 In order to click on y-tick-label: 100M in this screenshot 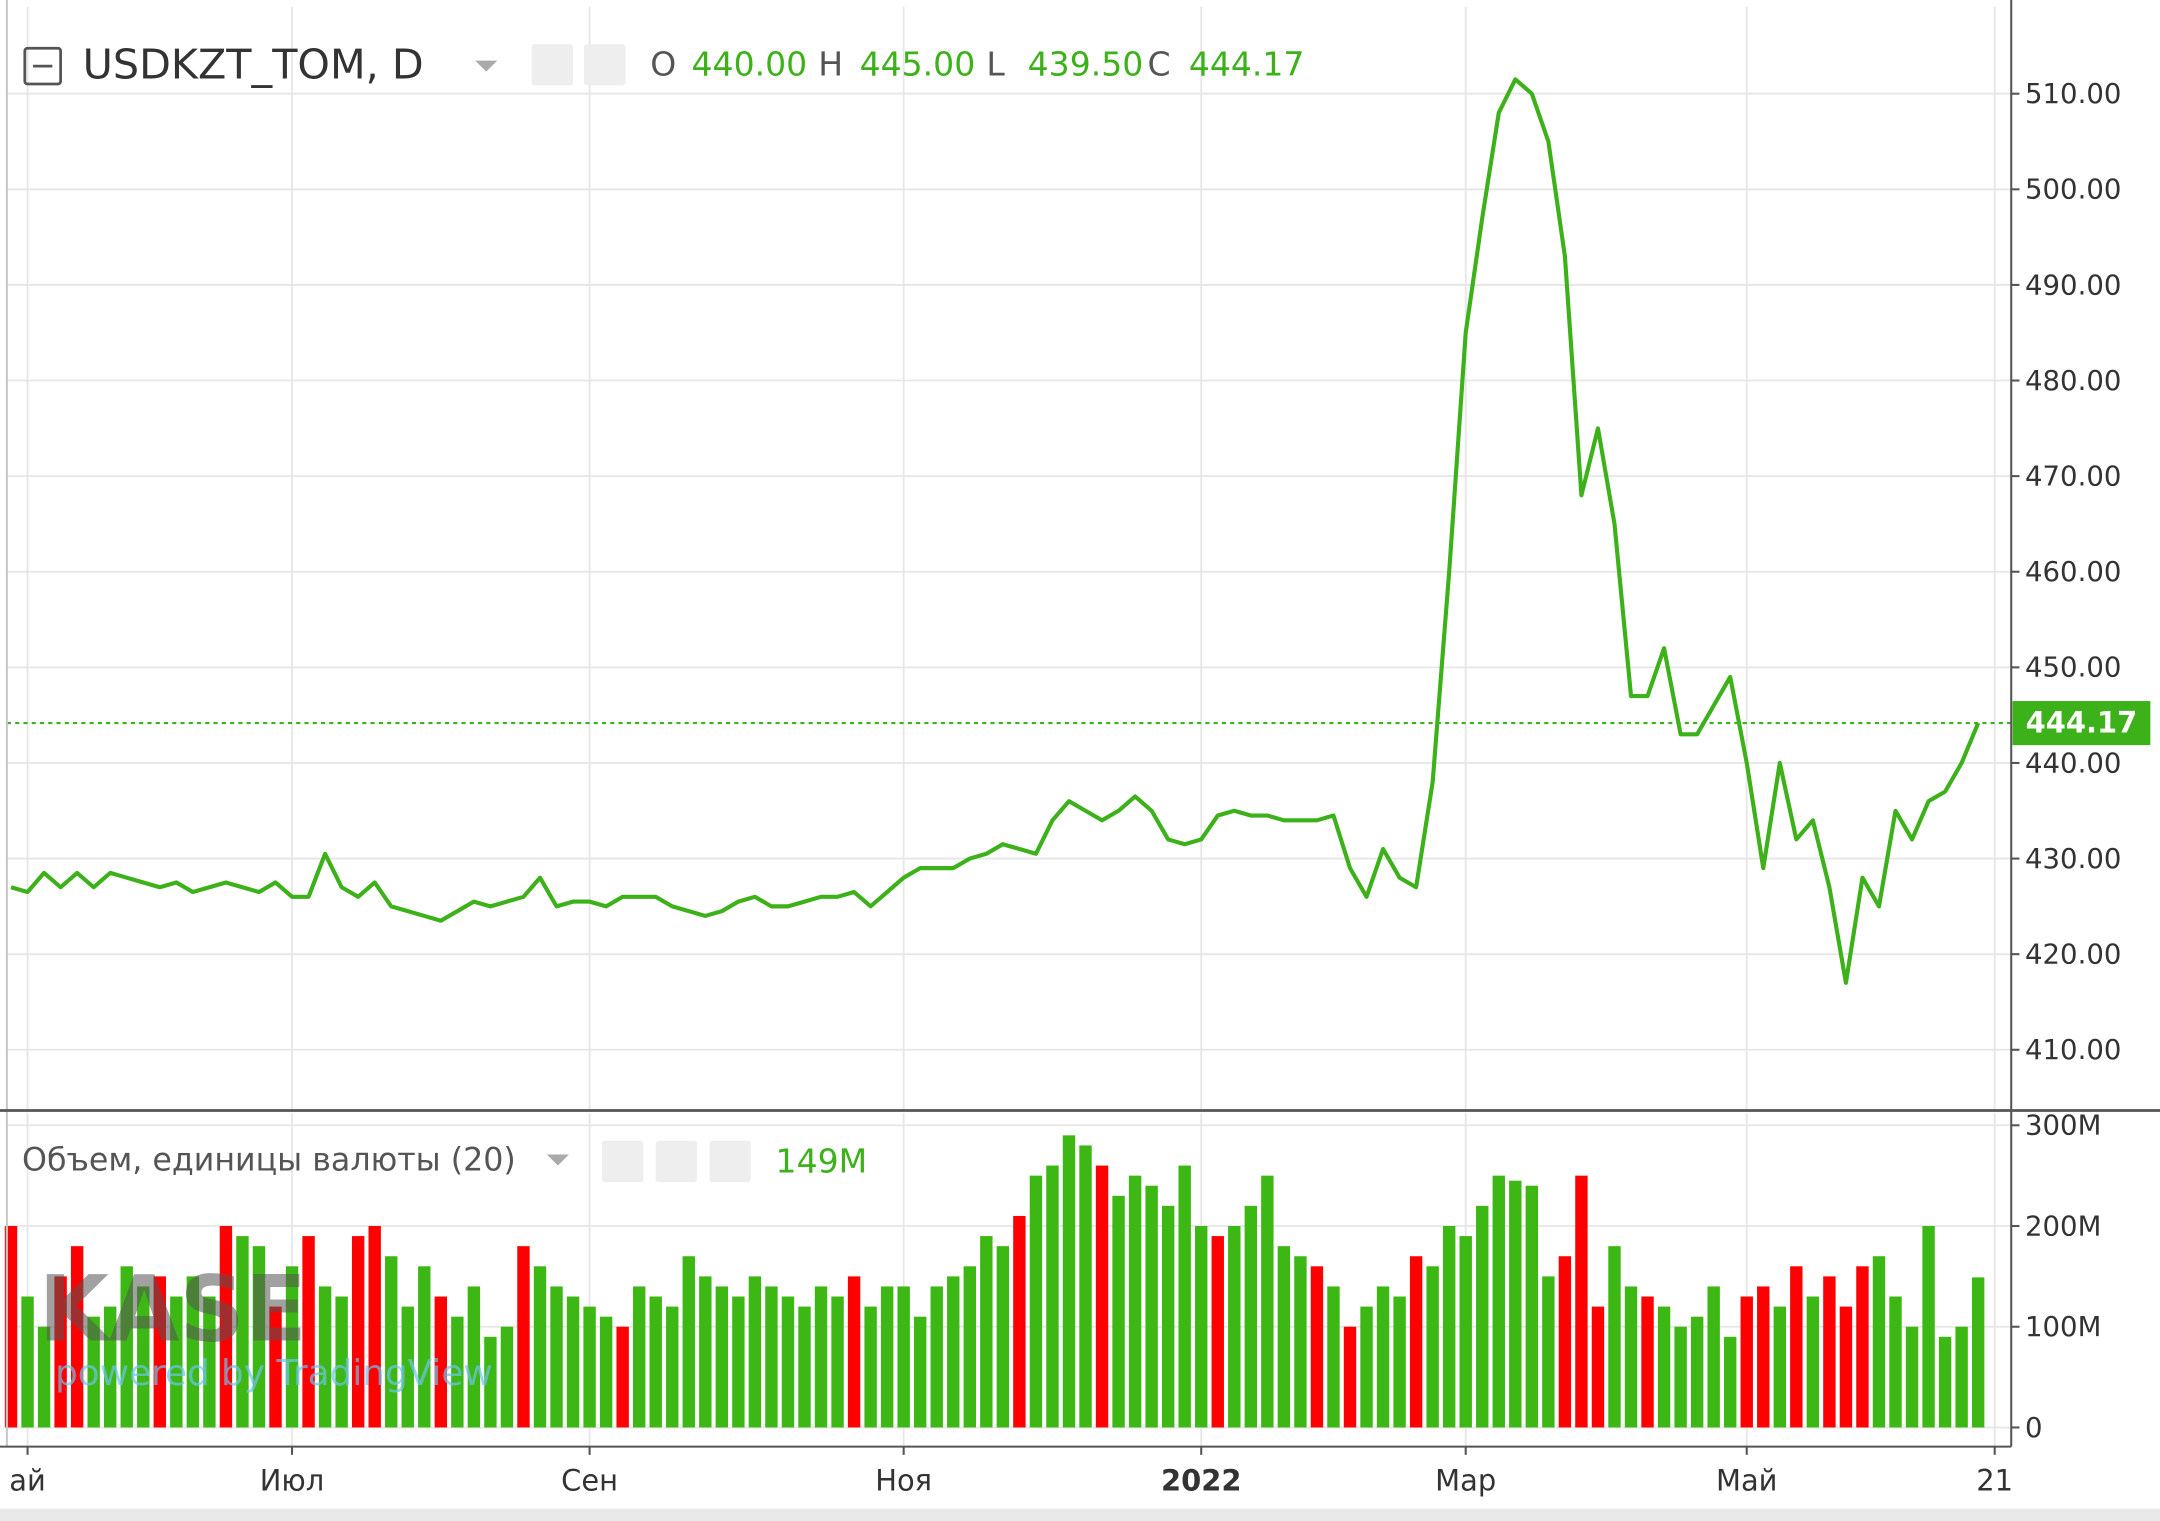, I will do `click(2063, 1327)`.